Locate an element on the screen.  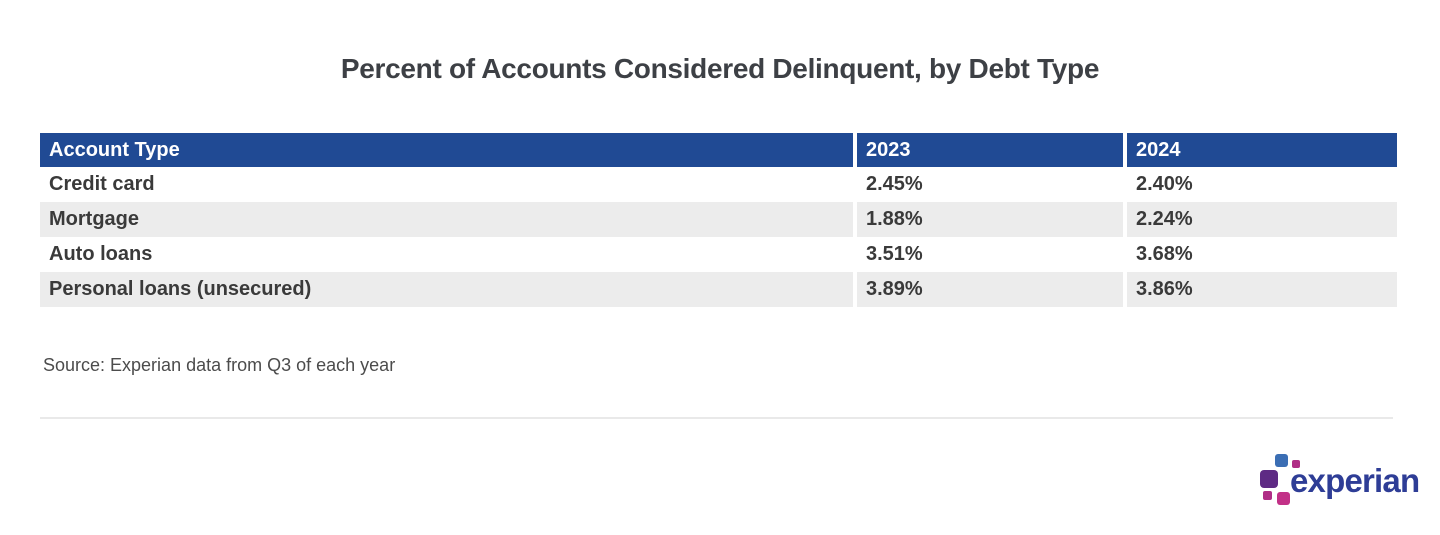
footer: experian ™ is located at coordinates (710, 480).